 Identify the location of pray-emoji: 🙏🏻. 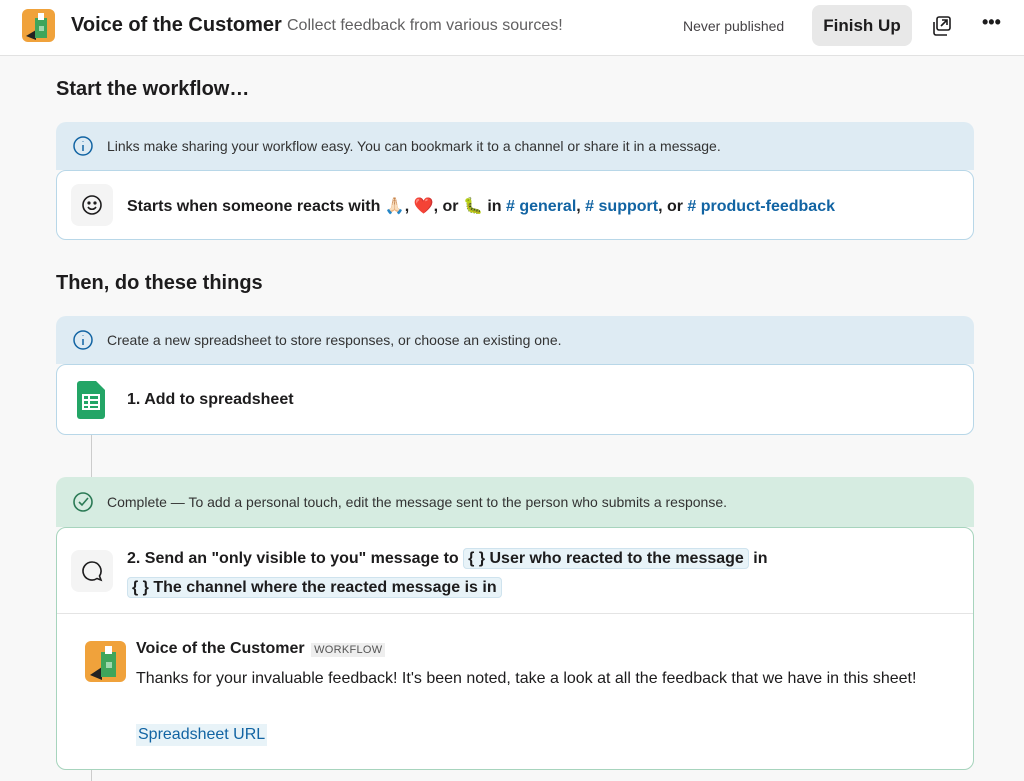
(394, 206).